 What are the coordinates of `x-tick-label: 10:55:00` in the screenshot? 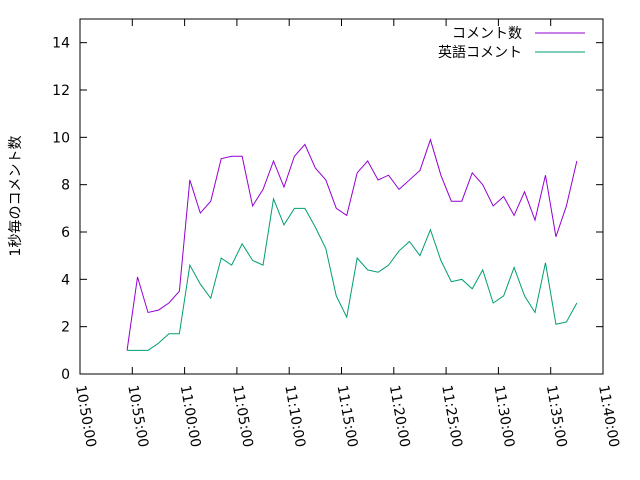 It's located at (137, 416).